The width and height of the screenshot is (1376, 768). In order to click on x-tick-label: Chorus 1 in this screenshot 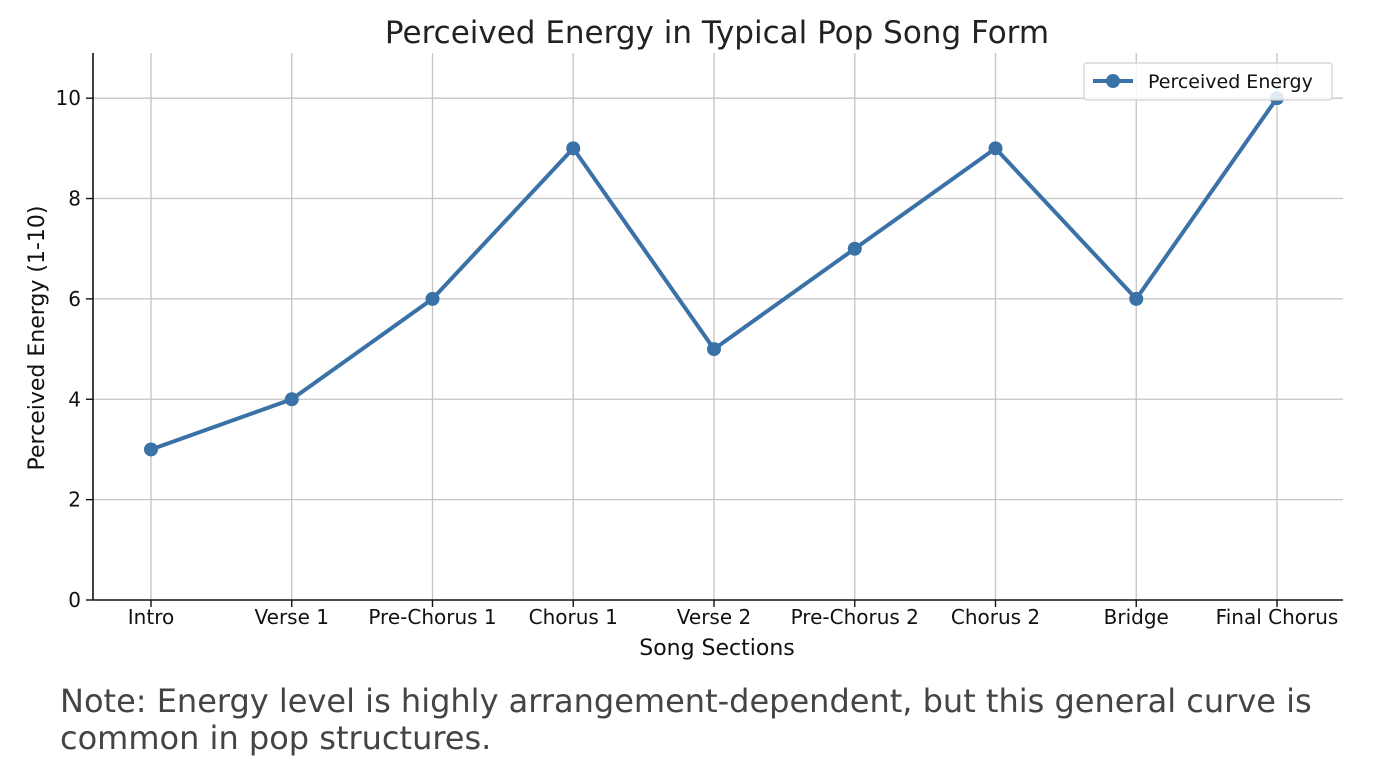, I will do `click(573, 617)`.